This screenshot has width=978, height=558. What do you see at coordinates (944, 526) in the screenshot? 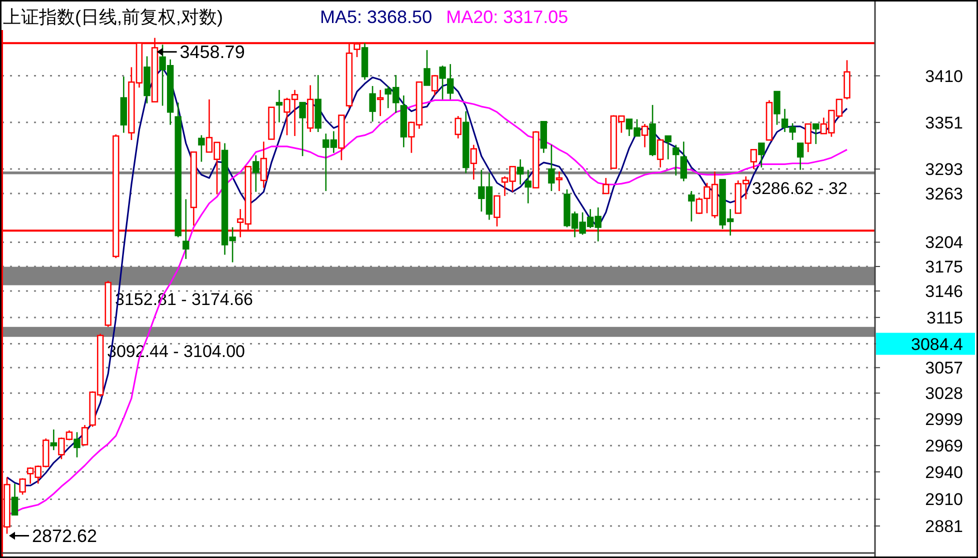
I see `y-tick-label: 2881` at bounding box center [944, 526].